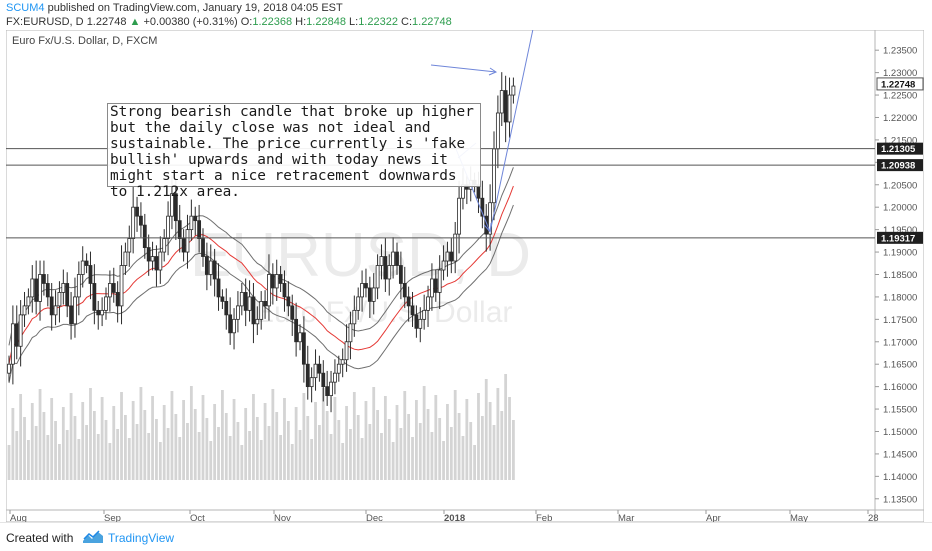  What do you see at coordinates (40, 538) in the screenshot?
I see `created-with-text: Created with` at bounding box center [40, 538].